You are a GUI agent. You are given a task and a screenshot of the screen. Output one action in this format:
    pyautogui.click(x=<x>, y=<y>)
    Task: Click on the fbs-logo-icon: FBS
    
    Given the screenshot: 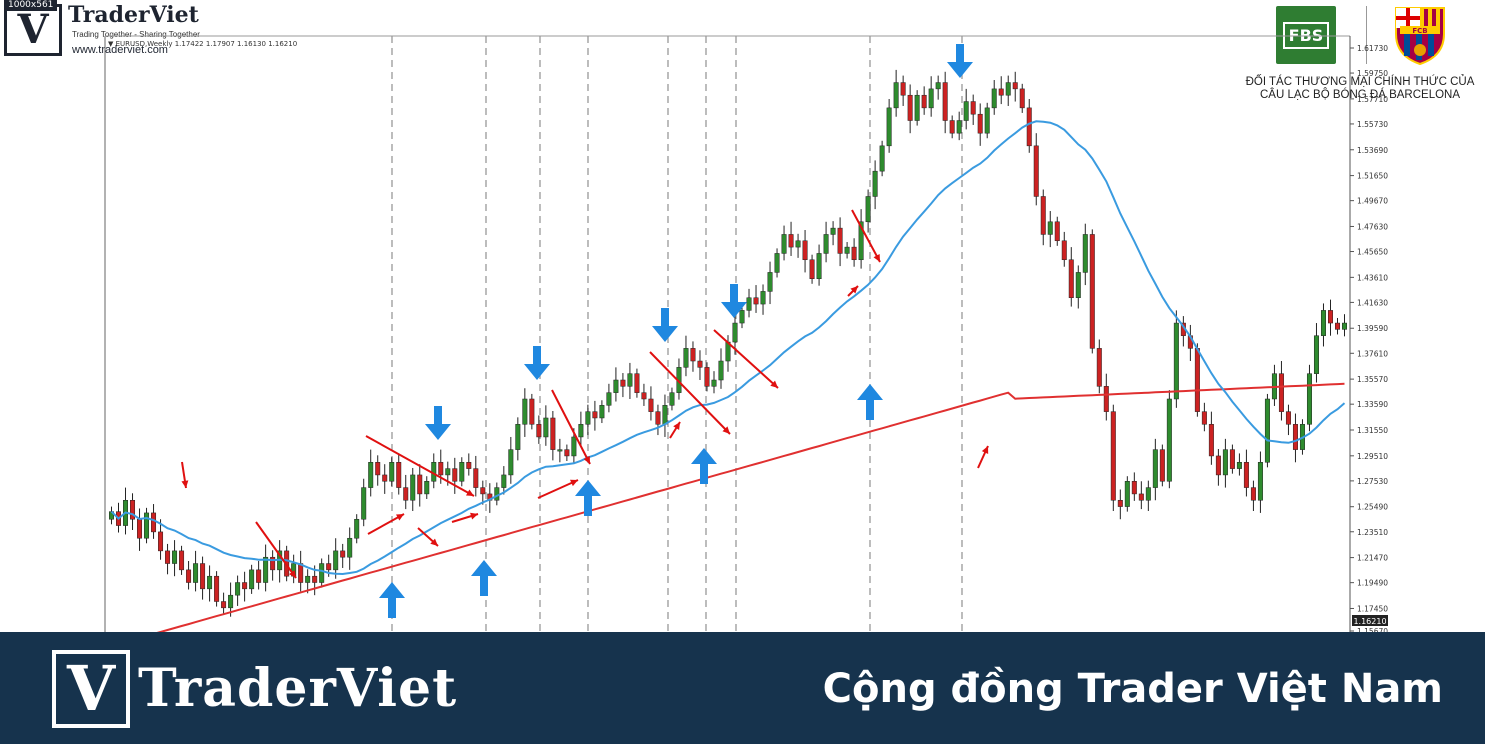 What is the action you would take?
    pyautogui.click(x=1306, y=35)
    